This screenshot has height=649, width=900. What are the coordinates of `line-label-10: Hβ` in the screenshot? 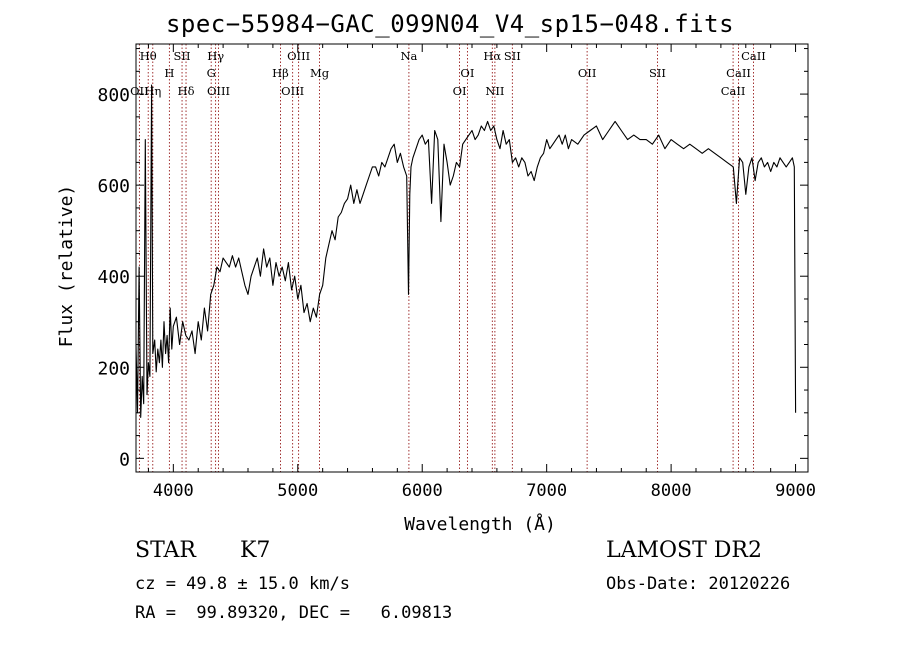 It's located at (280, 73).